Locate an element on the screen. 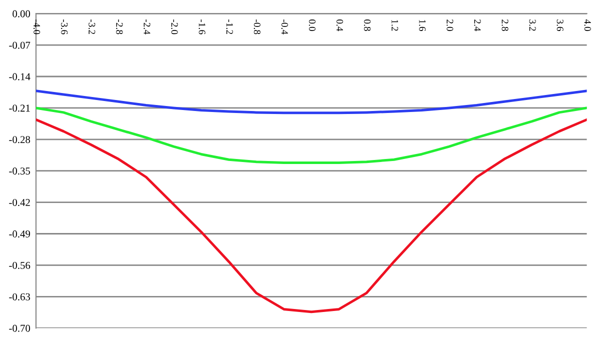  x-tick-label: -2.0 is located at coordinates (174, 27).